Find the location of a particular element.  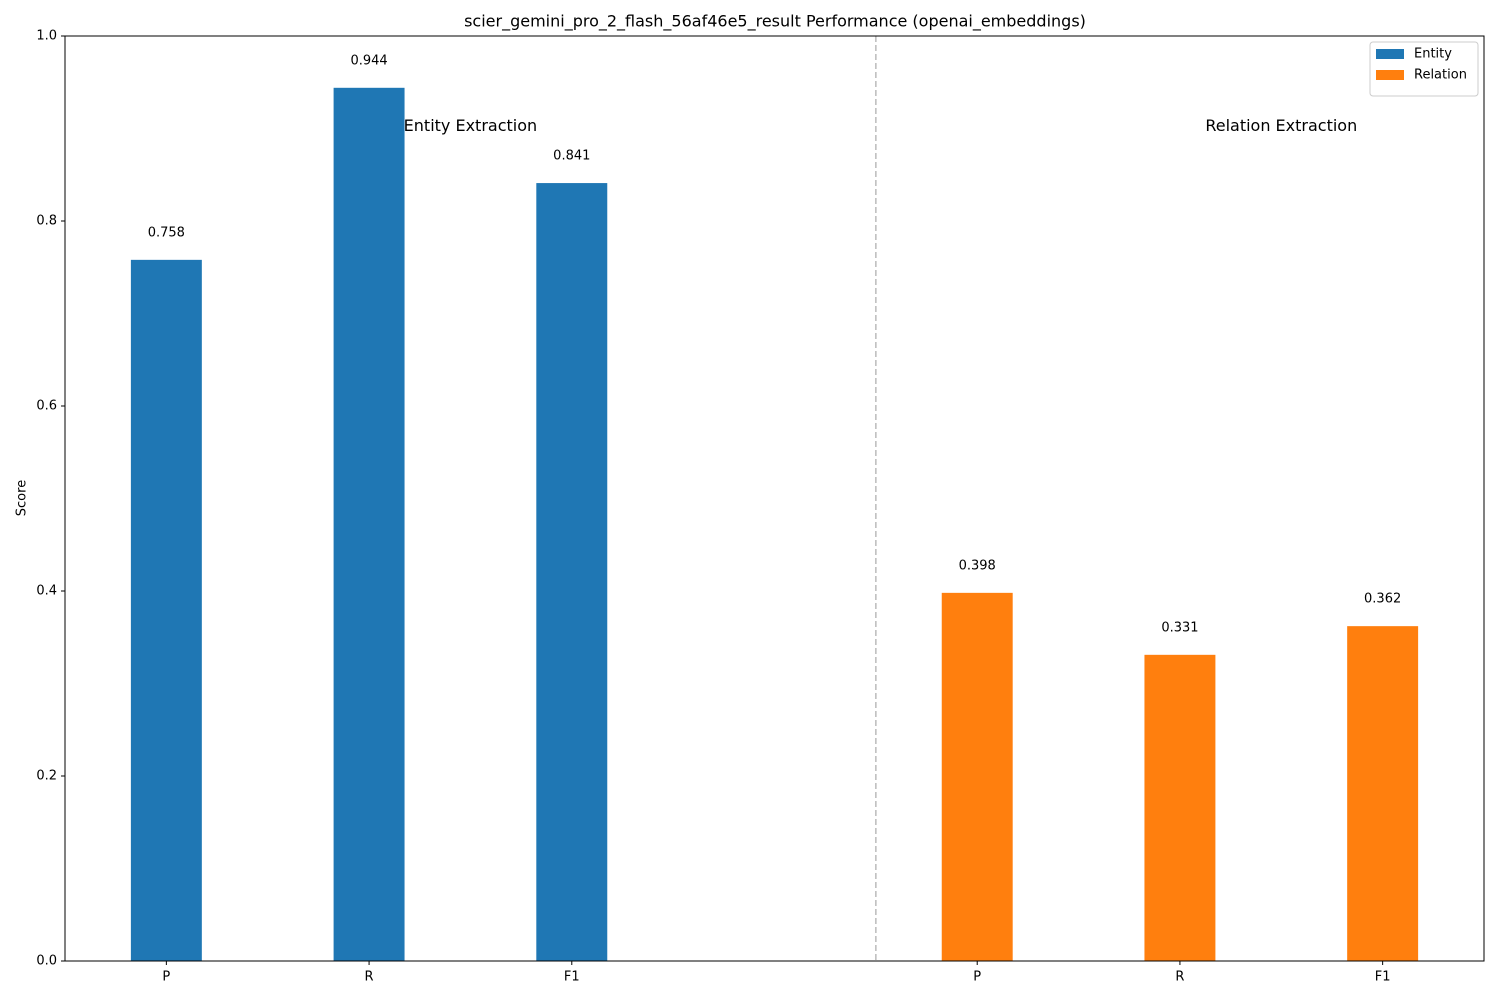

value-label: 0.362 is located at coordinates (1382, 599).